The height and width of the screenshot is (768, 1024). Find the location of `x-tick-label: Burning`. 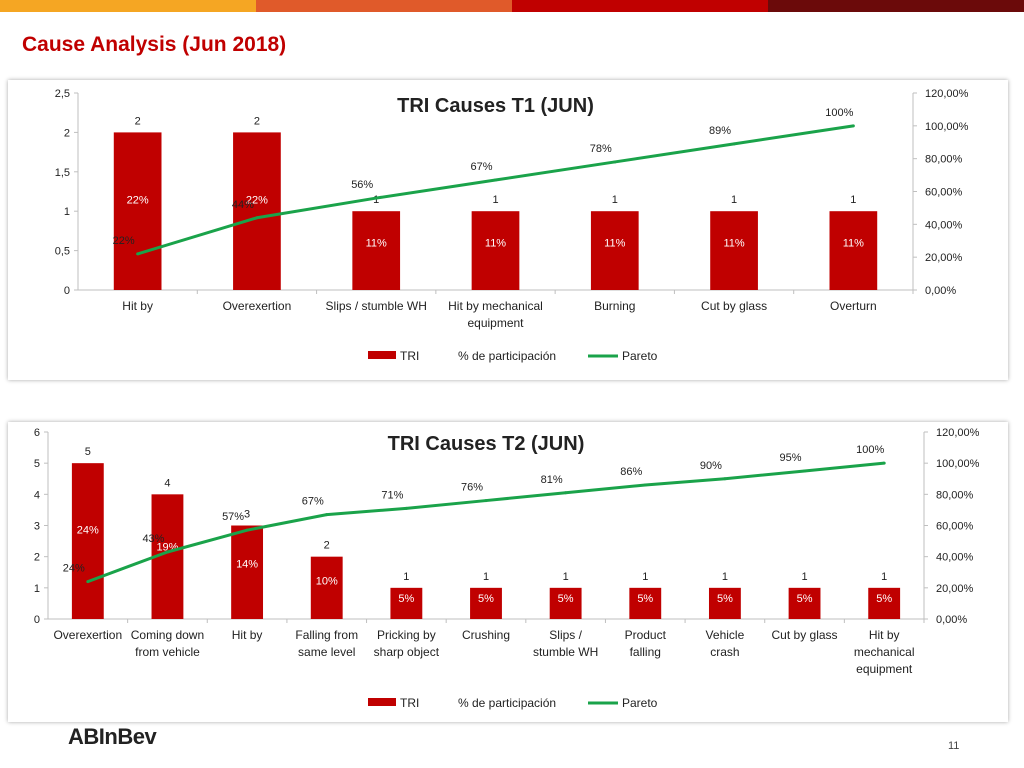

x-tick-label: Burning is located at coordinates (614, 306).